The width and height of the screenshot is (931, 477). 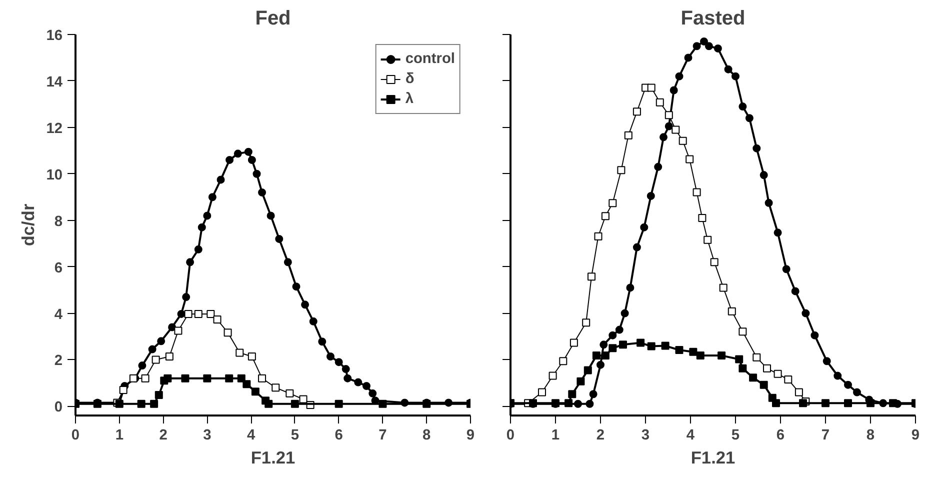 What do you see at coordinates (410, 79) in the screenshot?
I see `legend-label: δ` at bounding box center [410, 79].